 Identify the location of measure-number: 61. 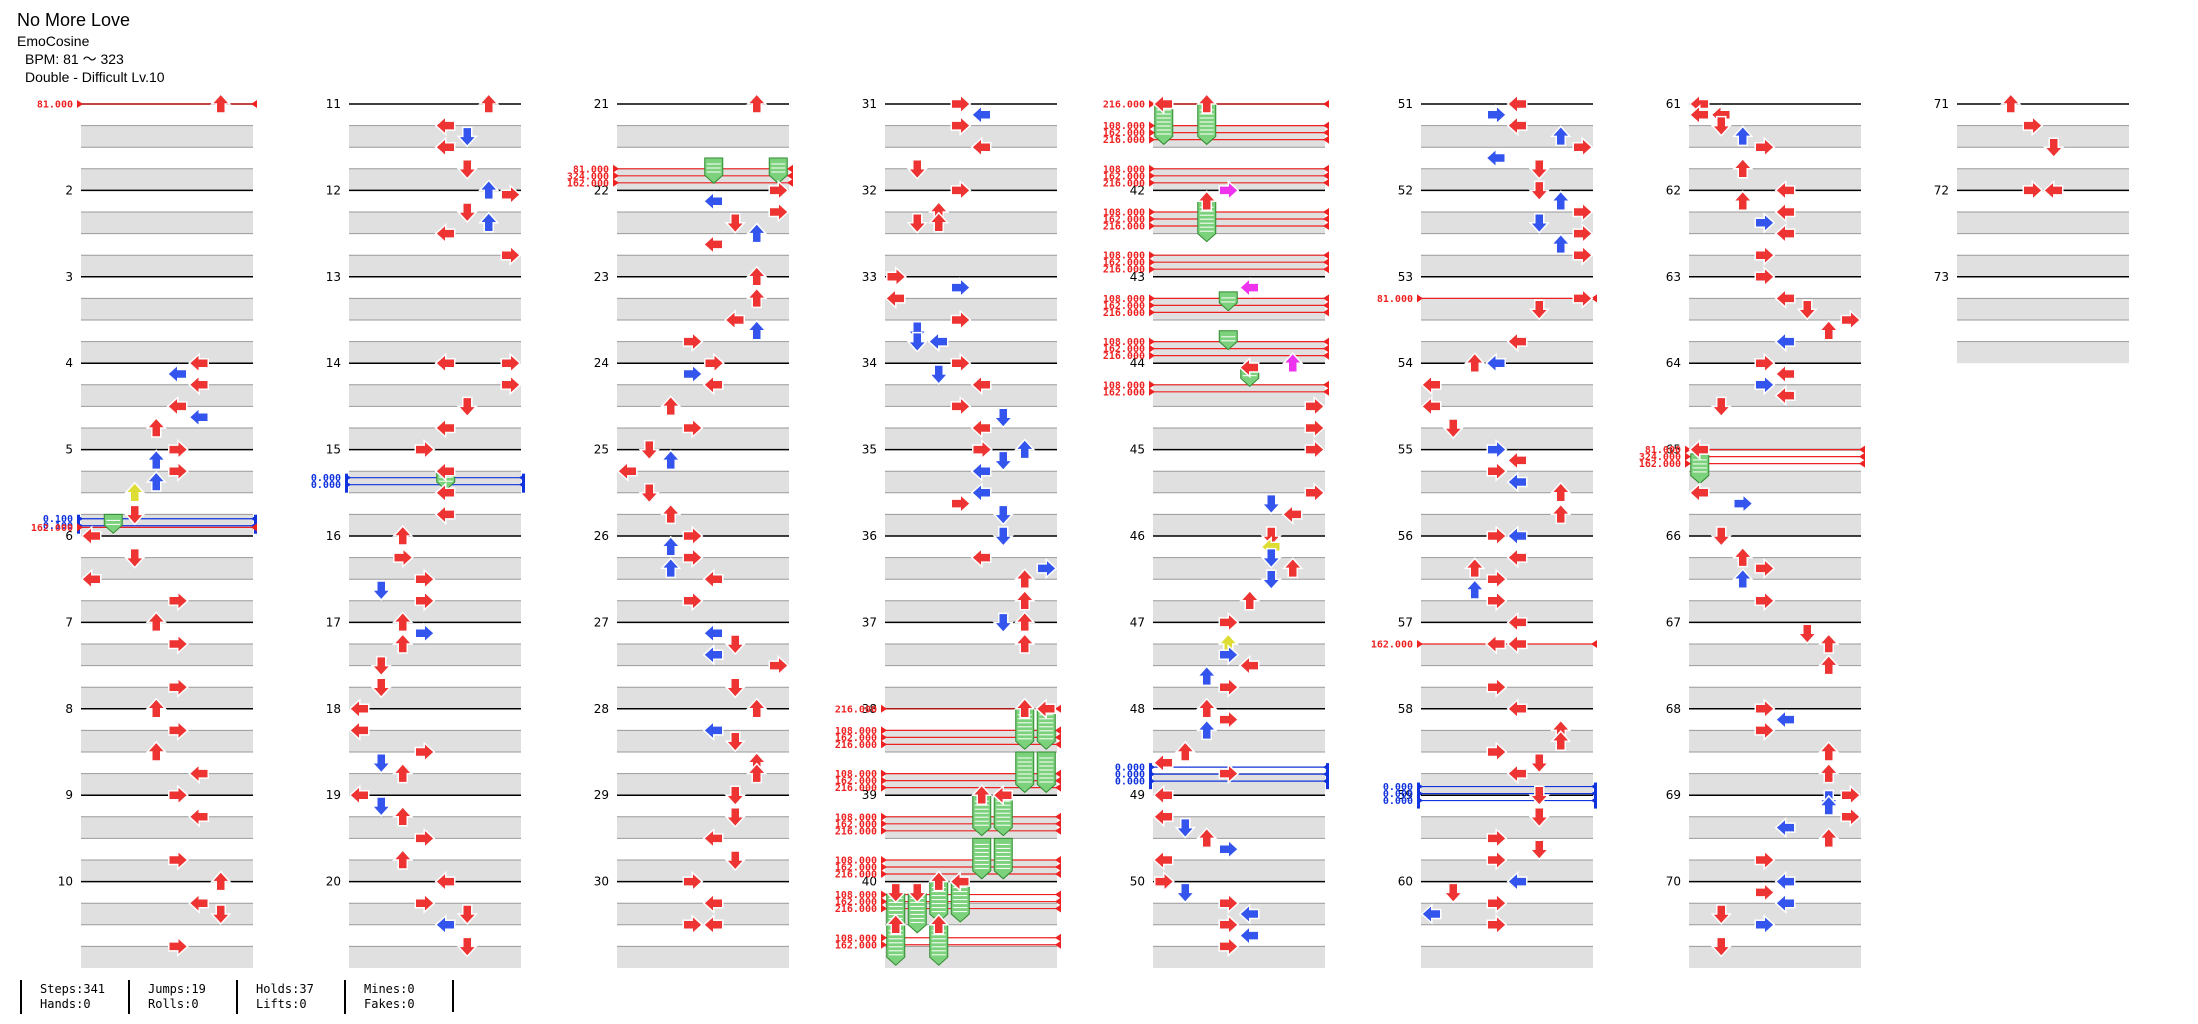
(1673, 104).